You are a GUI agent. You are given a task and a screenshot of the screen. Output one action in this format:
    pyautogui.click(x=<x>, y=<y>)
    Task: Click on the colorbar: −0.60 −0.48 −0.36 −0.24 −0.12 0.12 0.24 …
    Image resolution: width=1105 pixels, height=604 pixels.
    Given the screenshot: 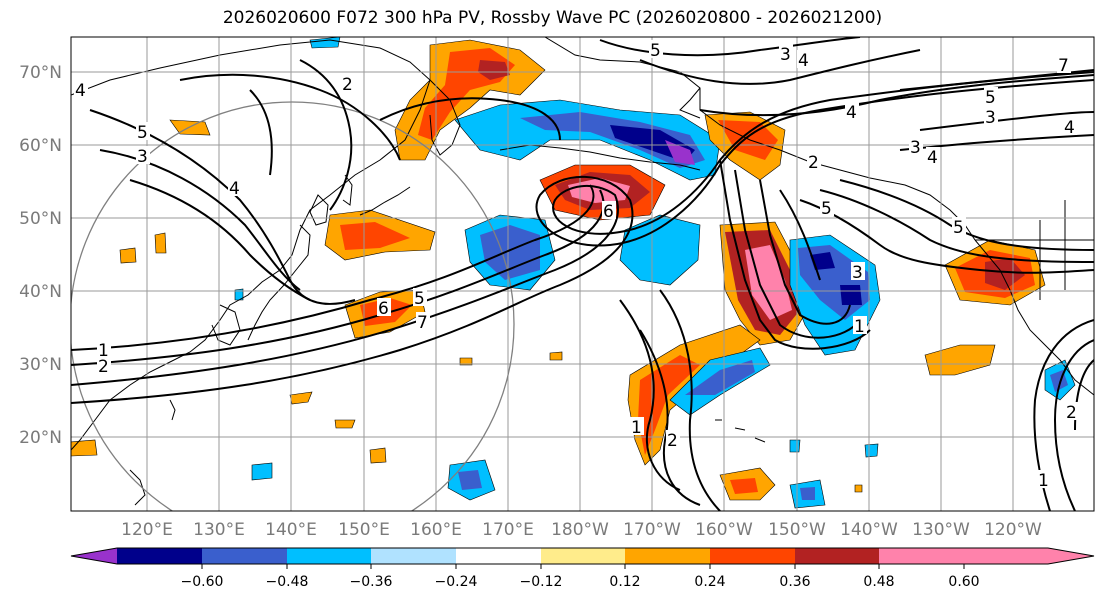 What is the action you would take?
    pyautogui.click(x=582, y=568)
    